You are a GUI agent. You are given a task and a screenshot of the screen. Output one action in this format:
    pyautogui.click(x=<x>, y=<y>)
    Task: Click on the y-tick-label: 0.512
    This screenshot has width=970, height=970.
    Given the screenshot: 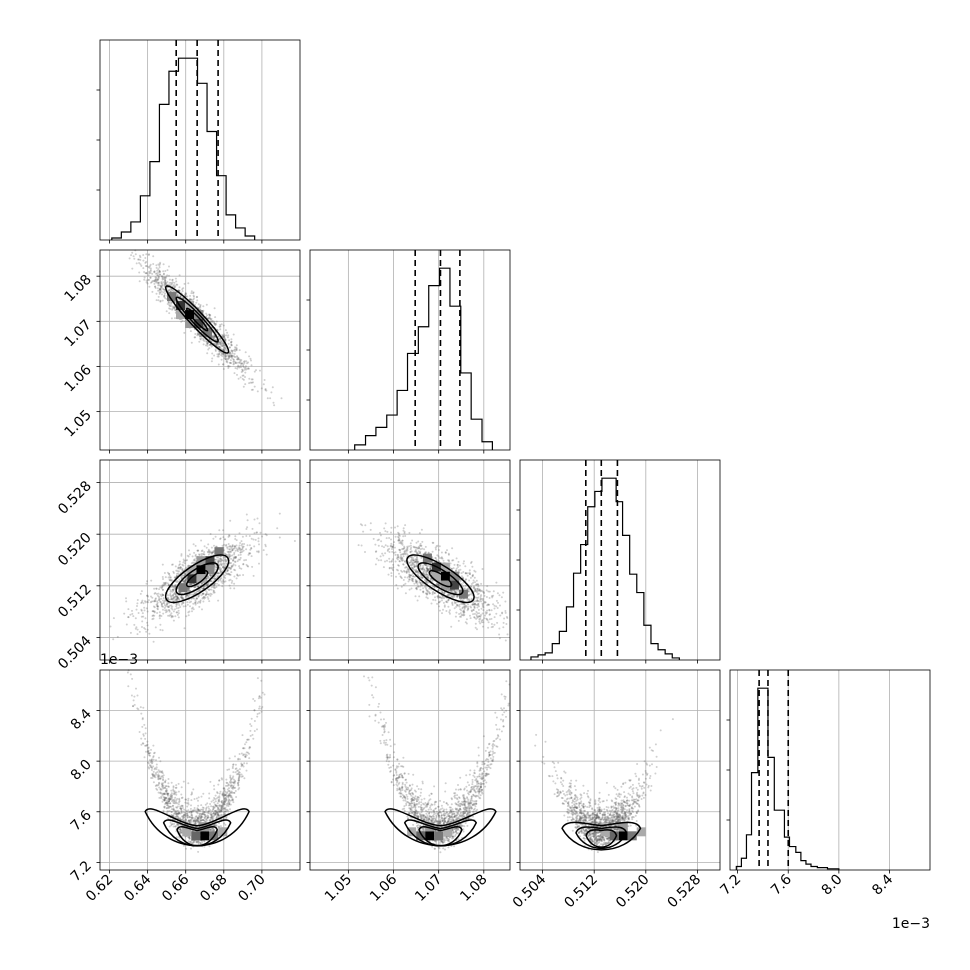 What is the action you would take?
    pyautogui.click(x=75, y=601)
    